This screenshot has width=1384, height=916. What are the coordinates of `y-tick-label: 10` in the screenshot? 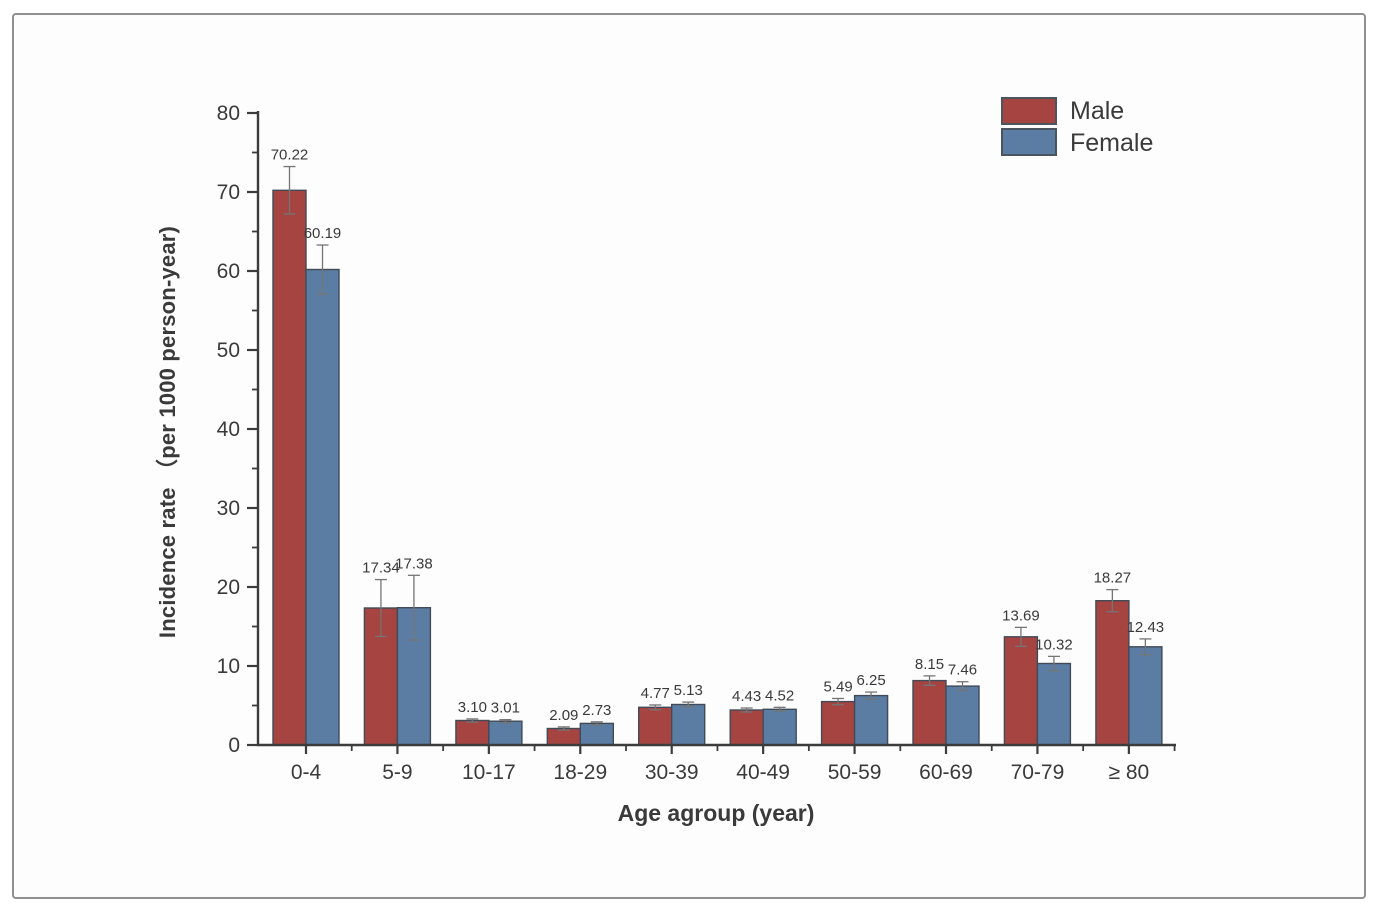 It's located at (228, 666).